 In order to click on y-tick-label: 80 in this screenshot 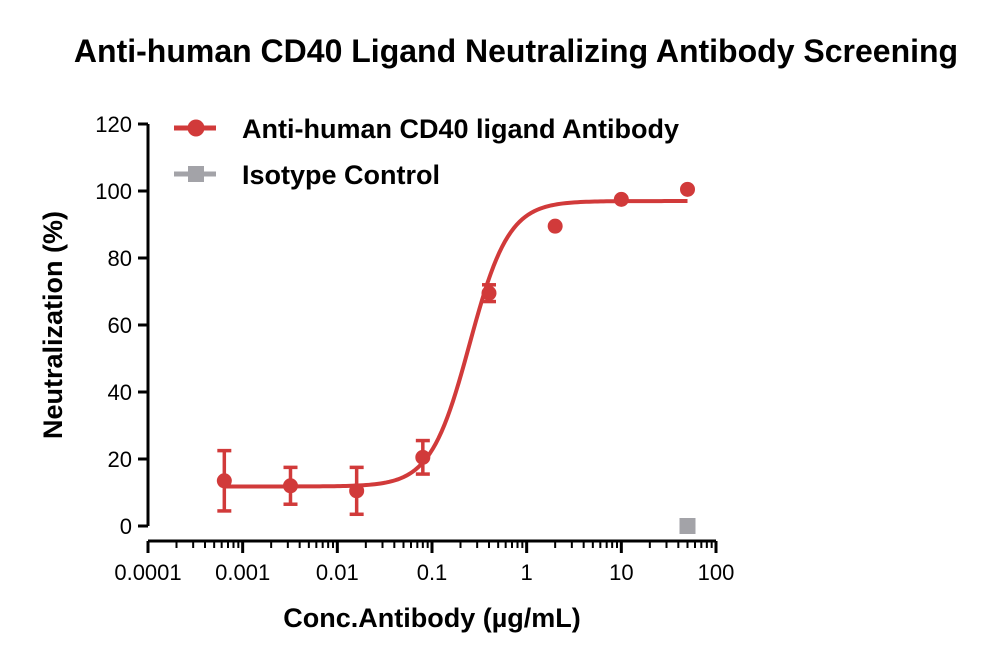, I will do `click(120, 258)`.